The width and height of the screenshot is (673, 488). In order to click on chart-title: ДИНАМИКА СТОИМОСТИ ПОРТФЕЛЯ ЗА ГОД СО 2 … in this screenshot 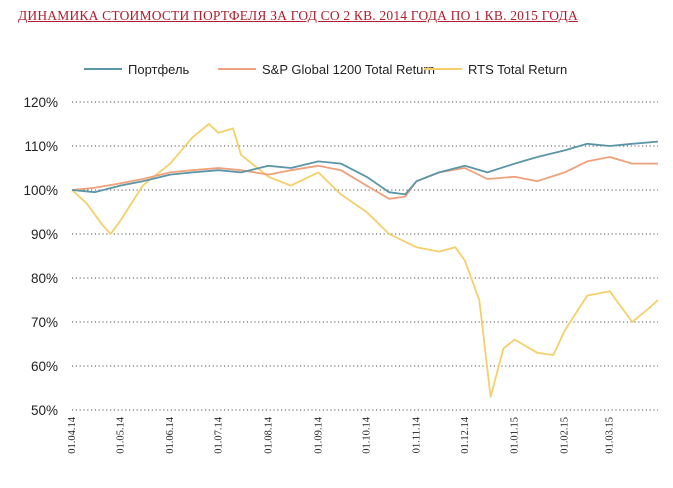, I will do `click(298, 15)`.